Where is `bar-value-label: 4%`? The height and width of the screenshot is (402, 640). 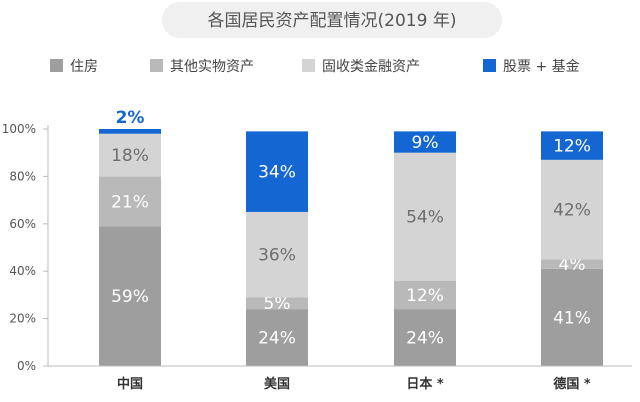 bar-value-label: 4% is located at coordinates (572, 265).